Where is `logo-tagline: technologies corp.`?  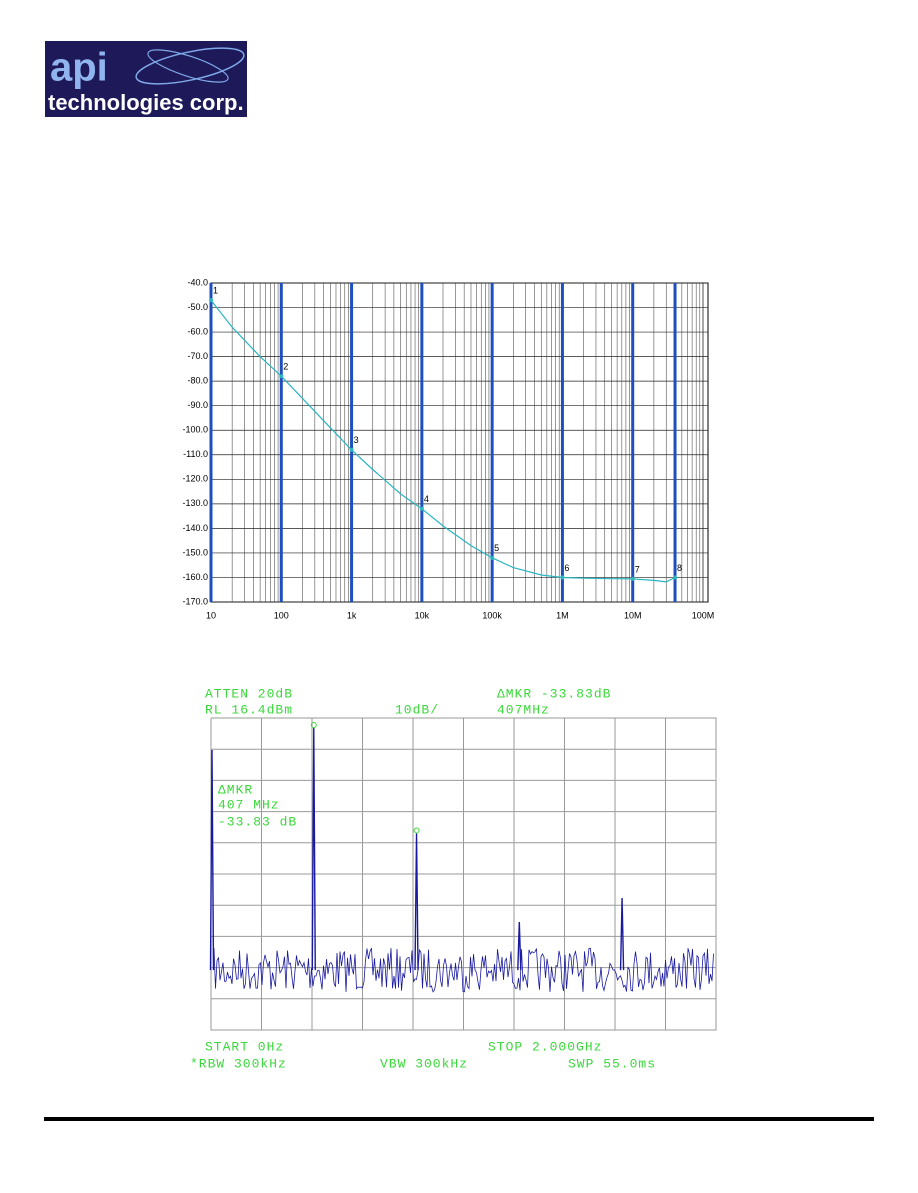 logo-tagline: technologies corp. is located at coordinates (146, 102).